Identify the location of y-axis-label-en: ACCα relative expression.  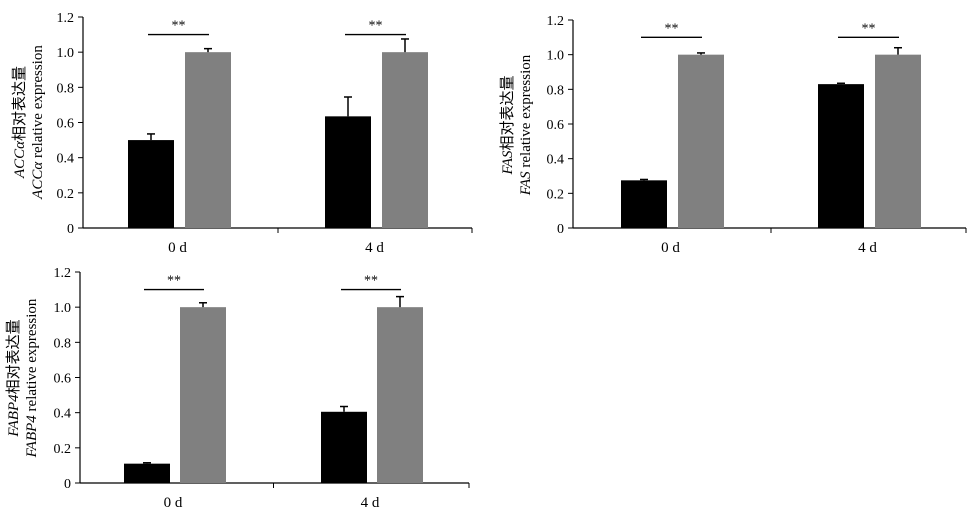
(38, 122).